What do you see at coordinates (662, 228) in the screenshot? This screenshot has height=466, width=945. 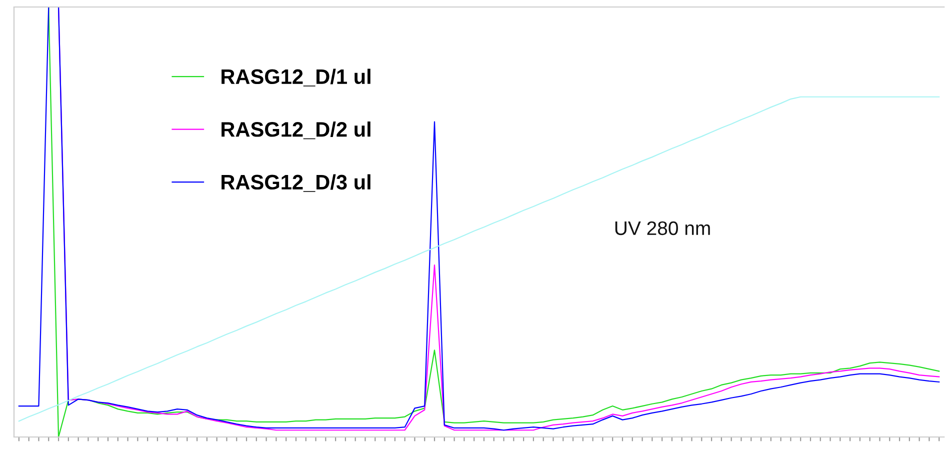 I see `annotation: UV 280 nm` at bounding box center [662, 228].